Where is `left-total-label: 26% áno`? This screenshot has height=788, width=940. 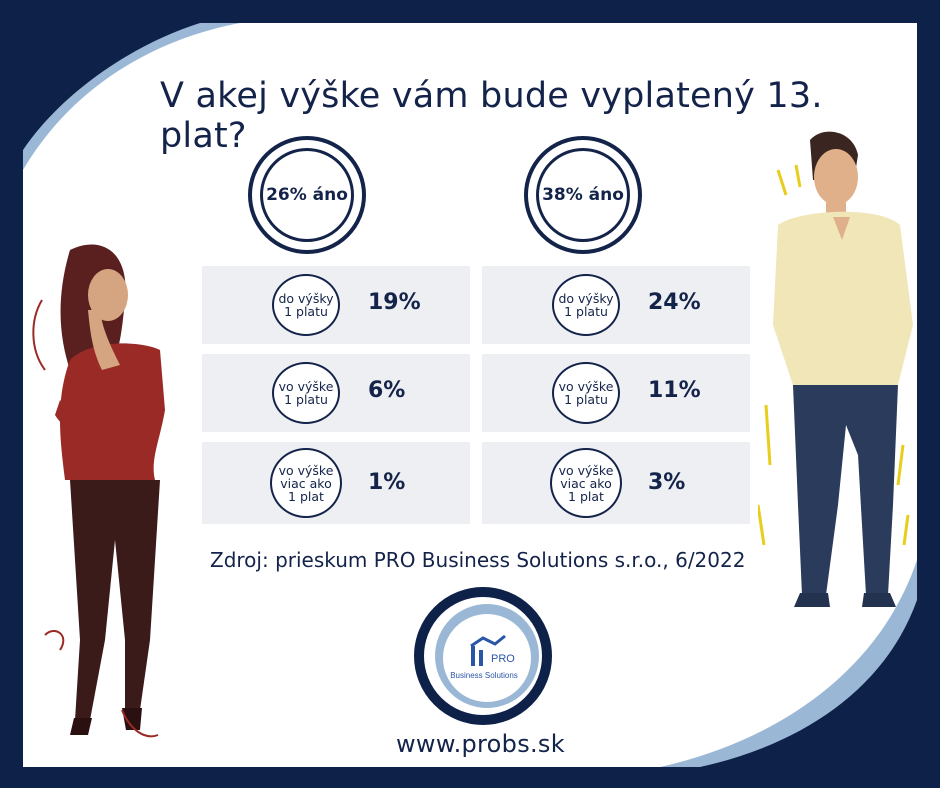 left-total-label: 26% áno is located at coordinates (307, 195).